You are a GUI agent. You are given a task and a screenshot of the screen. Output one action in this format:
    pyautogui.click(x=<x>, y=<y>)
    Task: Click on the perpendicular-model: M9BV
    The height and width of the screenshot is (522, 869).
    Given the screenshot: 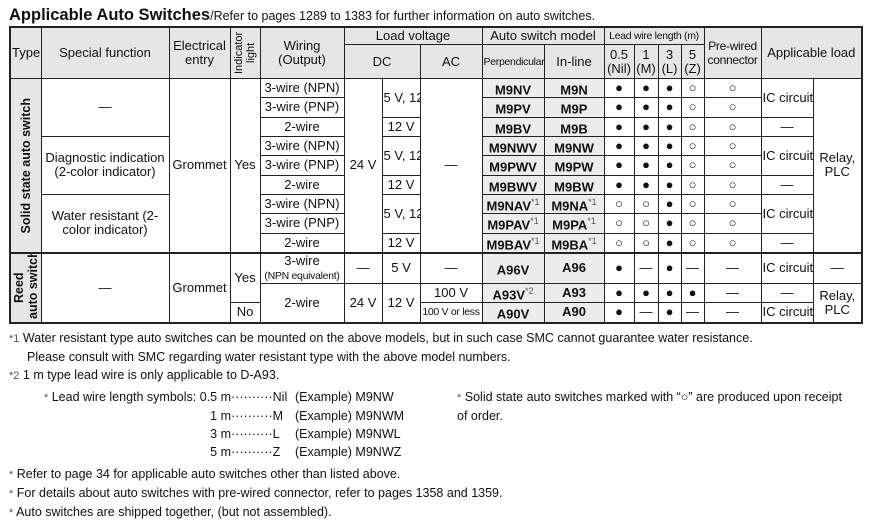 What is the action you would take?
    pyautogui.click(x=513, y=126)
    